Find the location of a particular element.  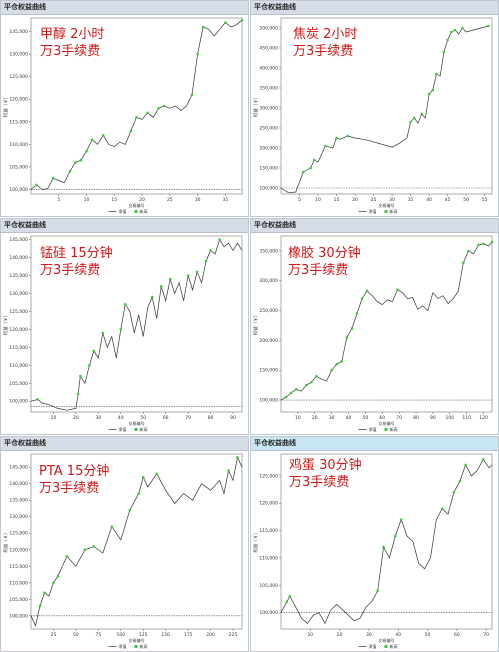

plot-area is located at coordinates (386, 106).